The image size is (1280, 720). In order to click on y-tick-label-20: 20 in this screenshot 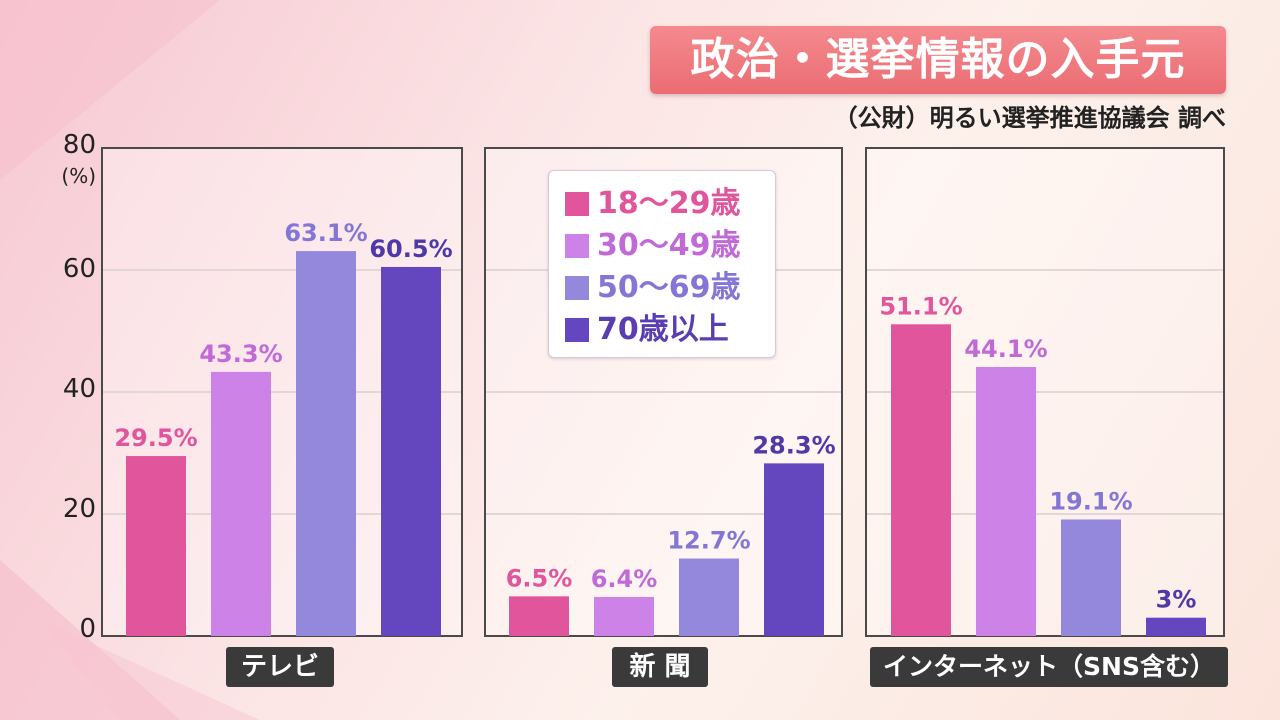, I will do `click(79, 509)`.